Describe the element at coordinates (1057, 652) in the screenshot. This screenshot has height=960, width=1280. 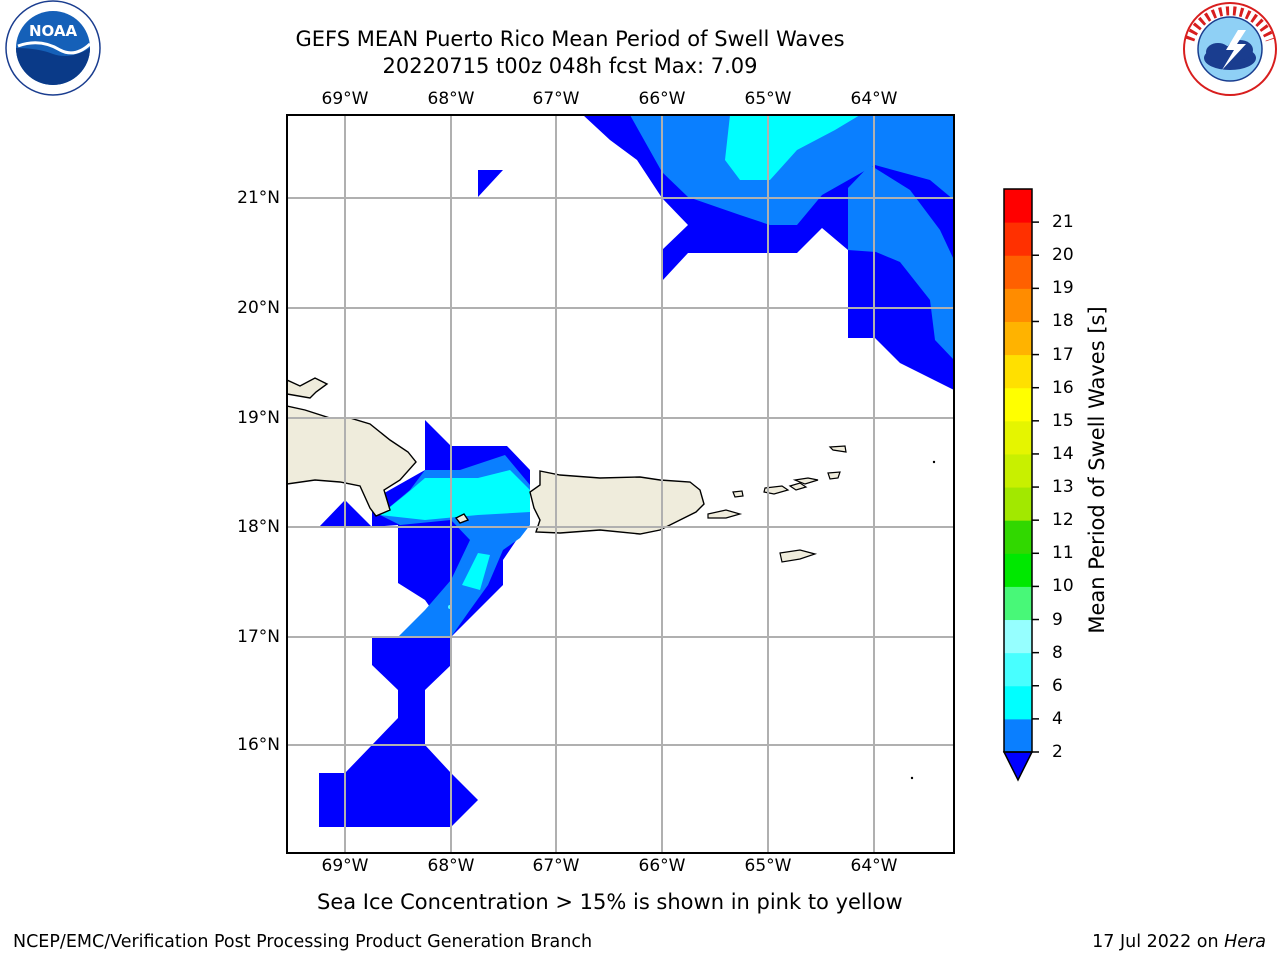
I see `colorbar-tick-label: 8` at that location.